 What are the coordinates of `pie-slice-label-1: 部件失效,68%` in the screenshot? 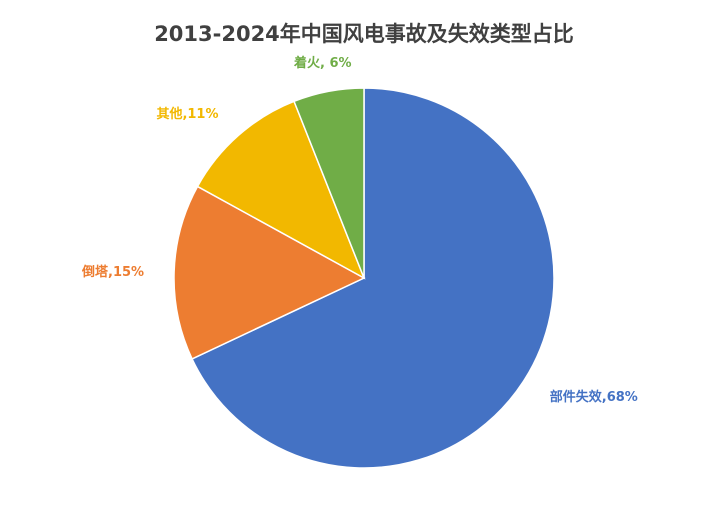 It's located at (594, 397).